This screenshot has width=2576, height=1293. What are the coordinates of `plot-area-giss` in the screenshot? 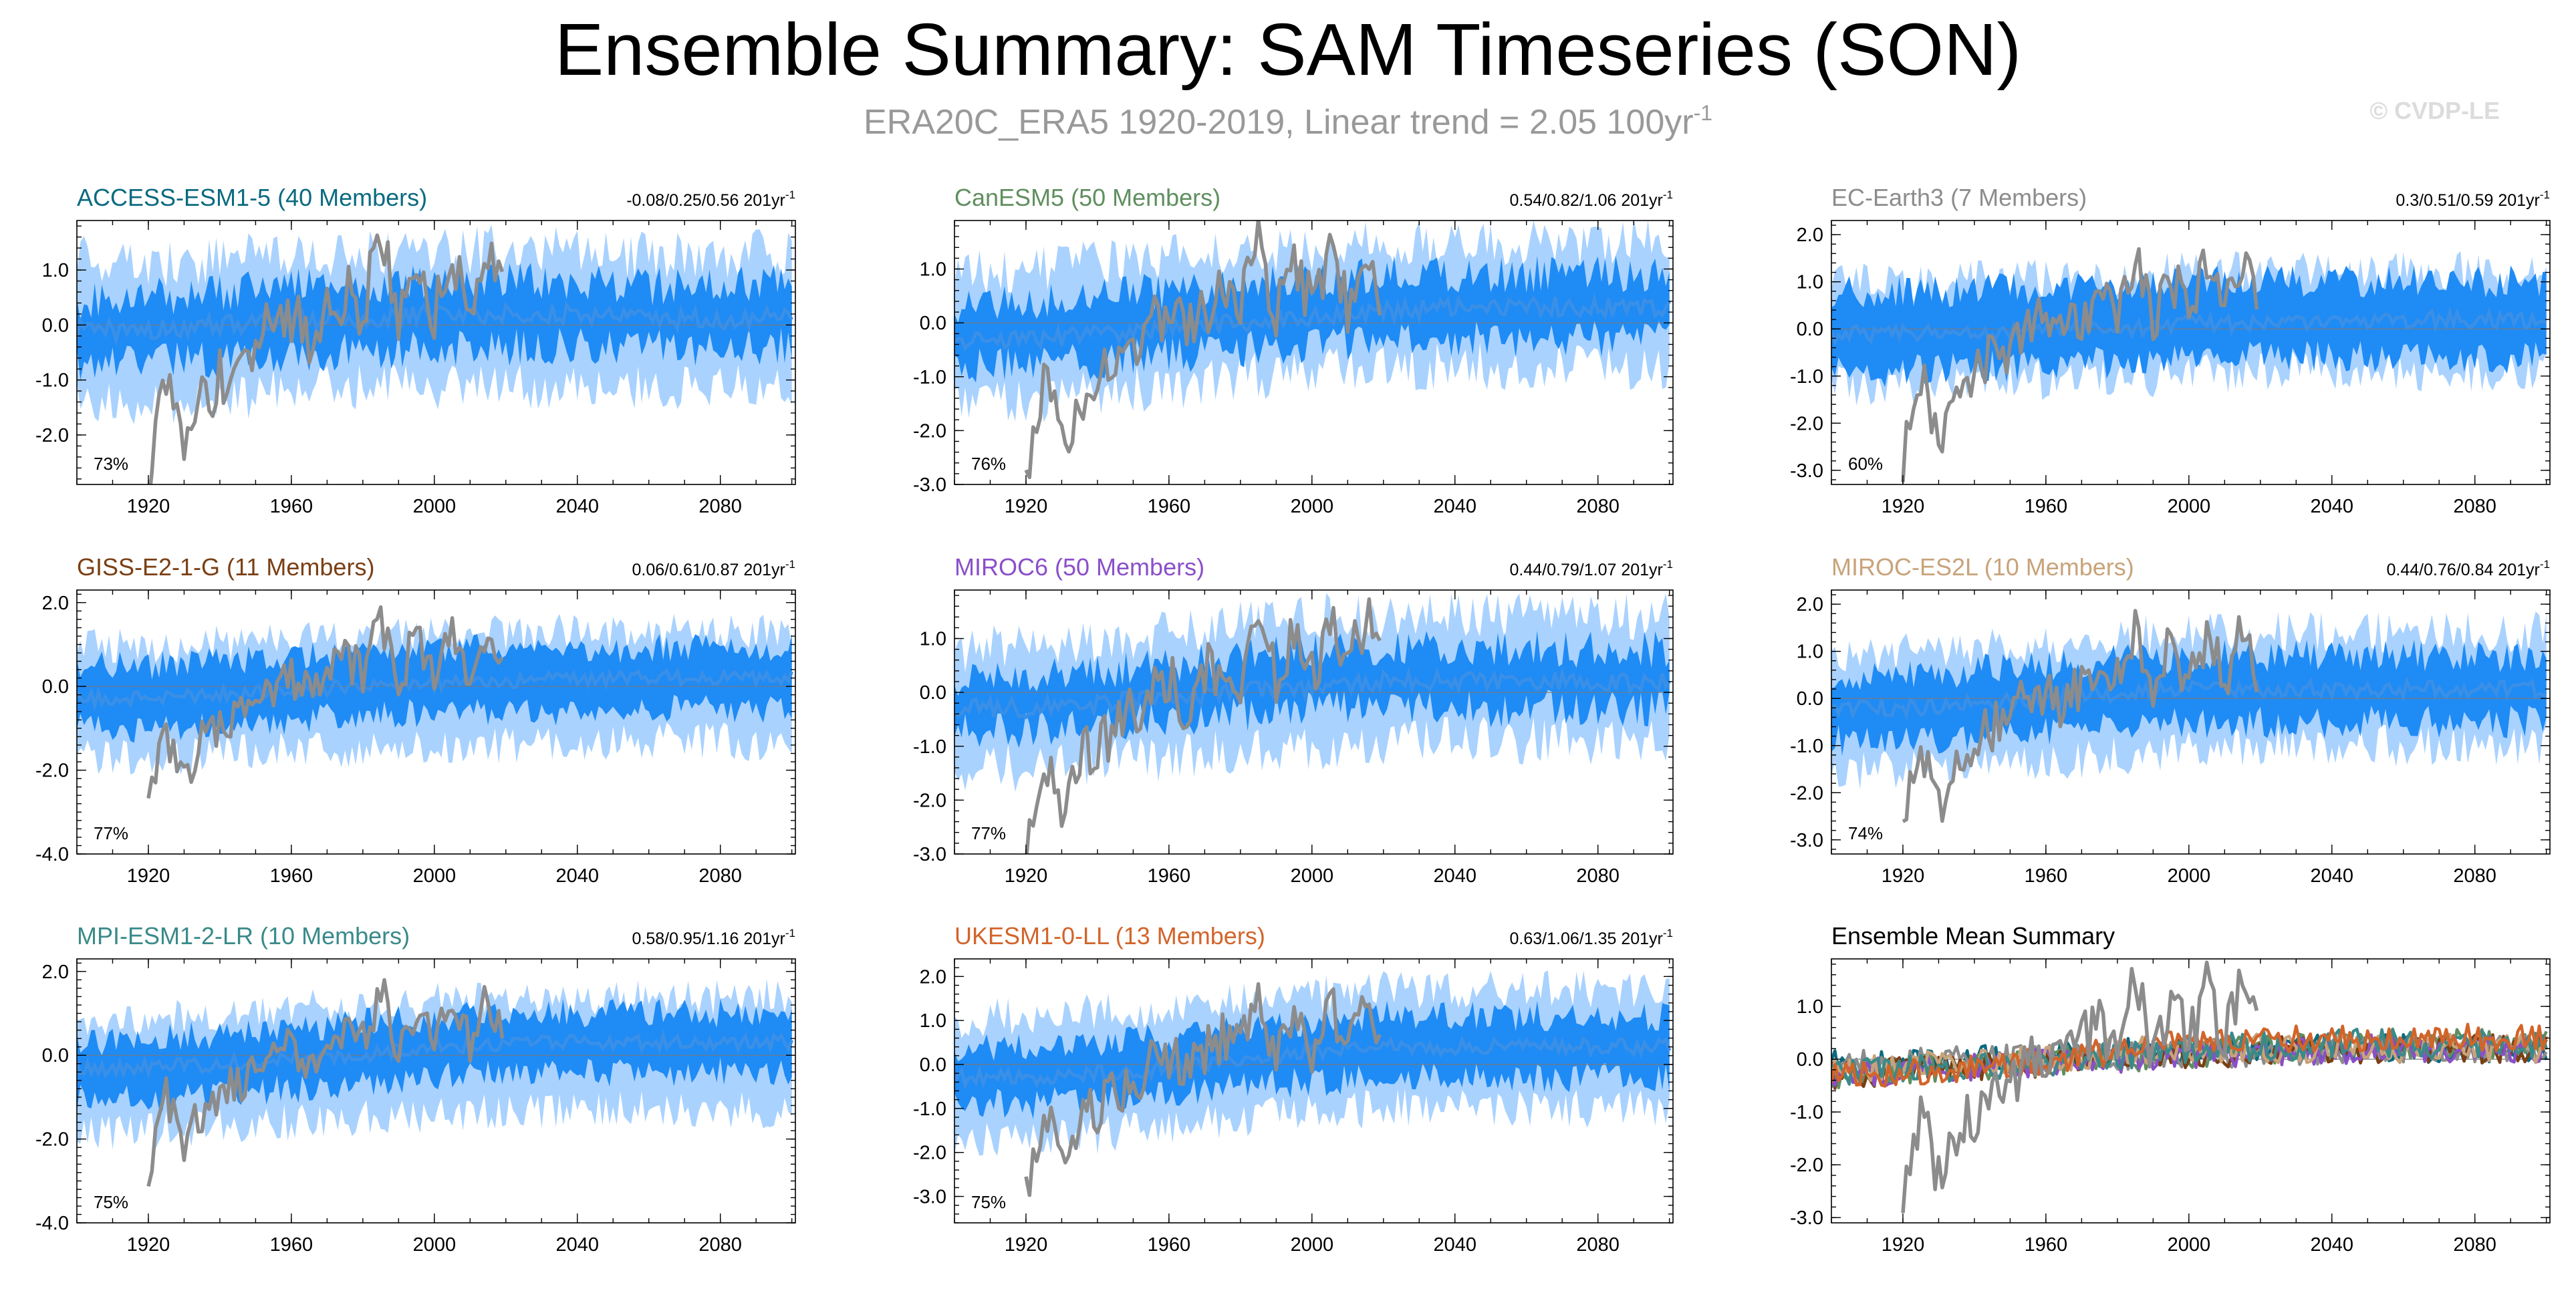 It's located at (436, 702).